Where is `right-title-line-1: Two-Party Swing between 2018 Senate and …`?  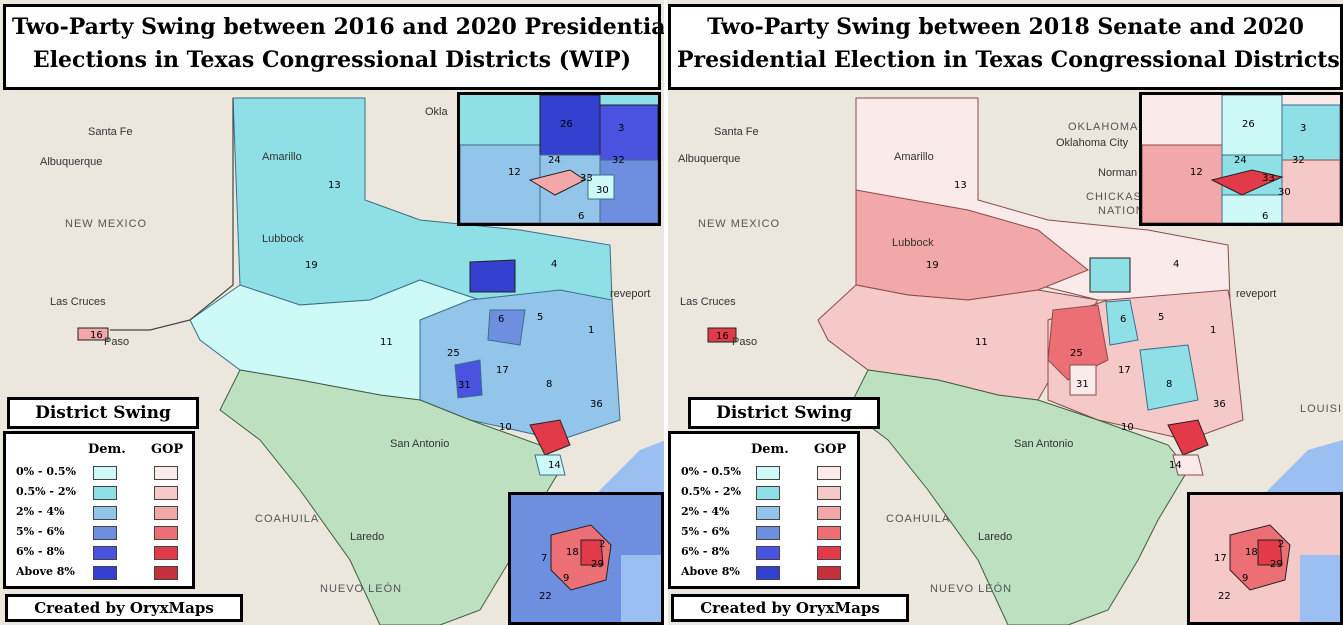 right-title-line-1: Two-Party Swing between 2018 Senate and … is located at coordinates (1005, 27).